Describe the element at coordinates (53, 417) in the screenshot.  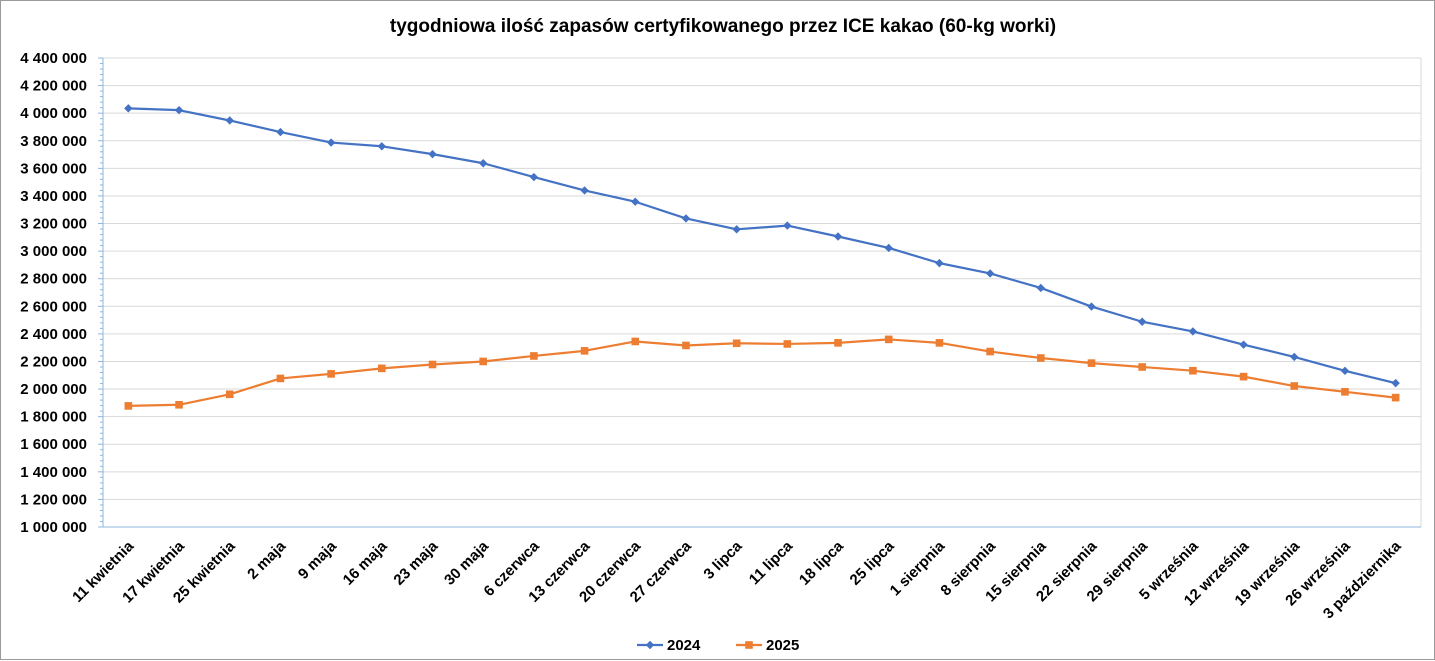
I see `y-tick-label: 1 800 000` at that location.